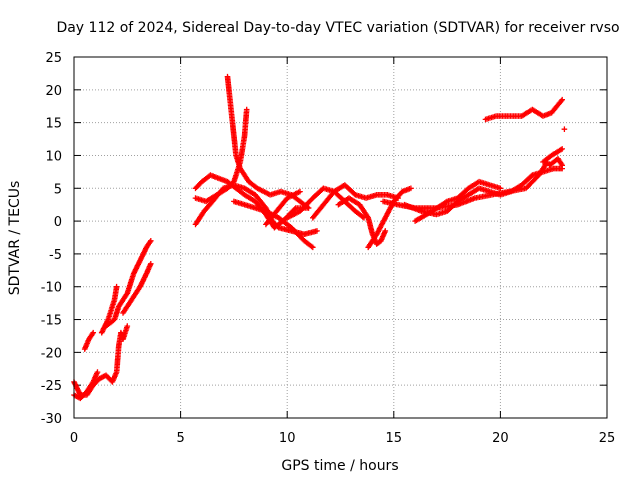 This screenshot has height=480, width=640. Describe the element at coordinates (51, 386) in the screenshot. I see `y-tick-label: -25` at that location.